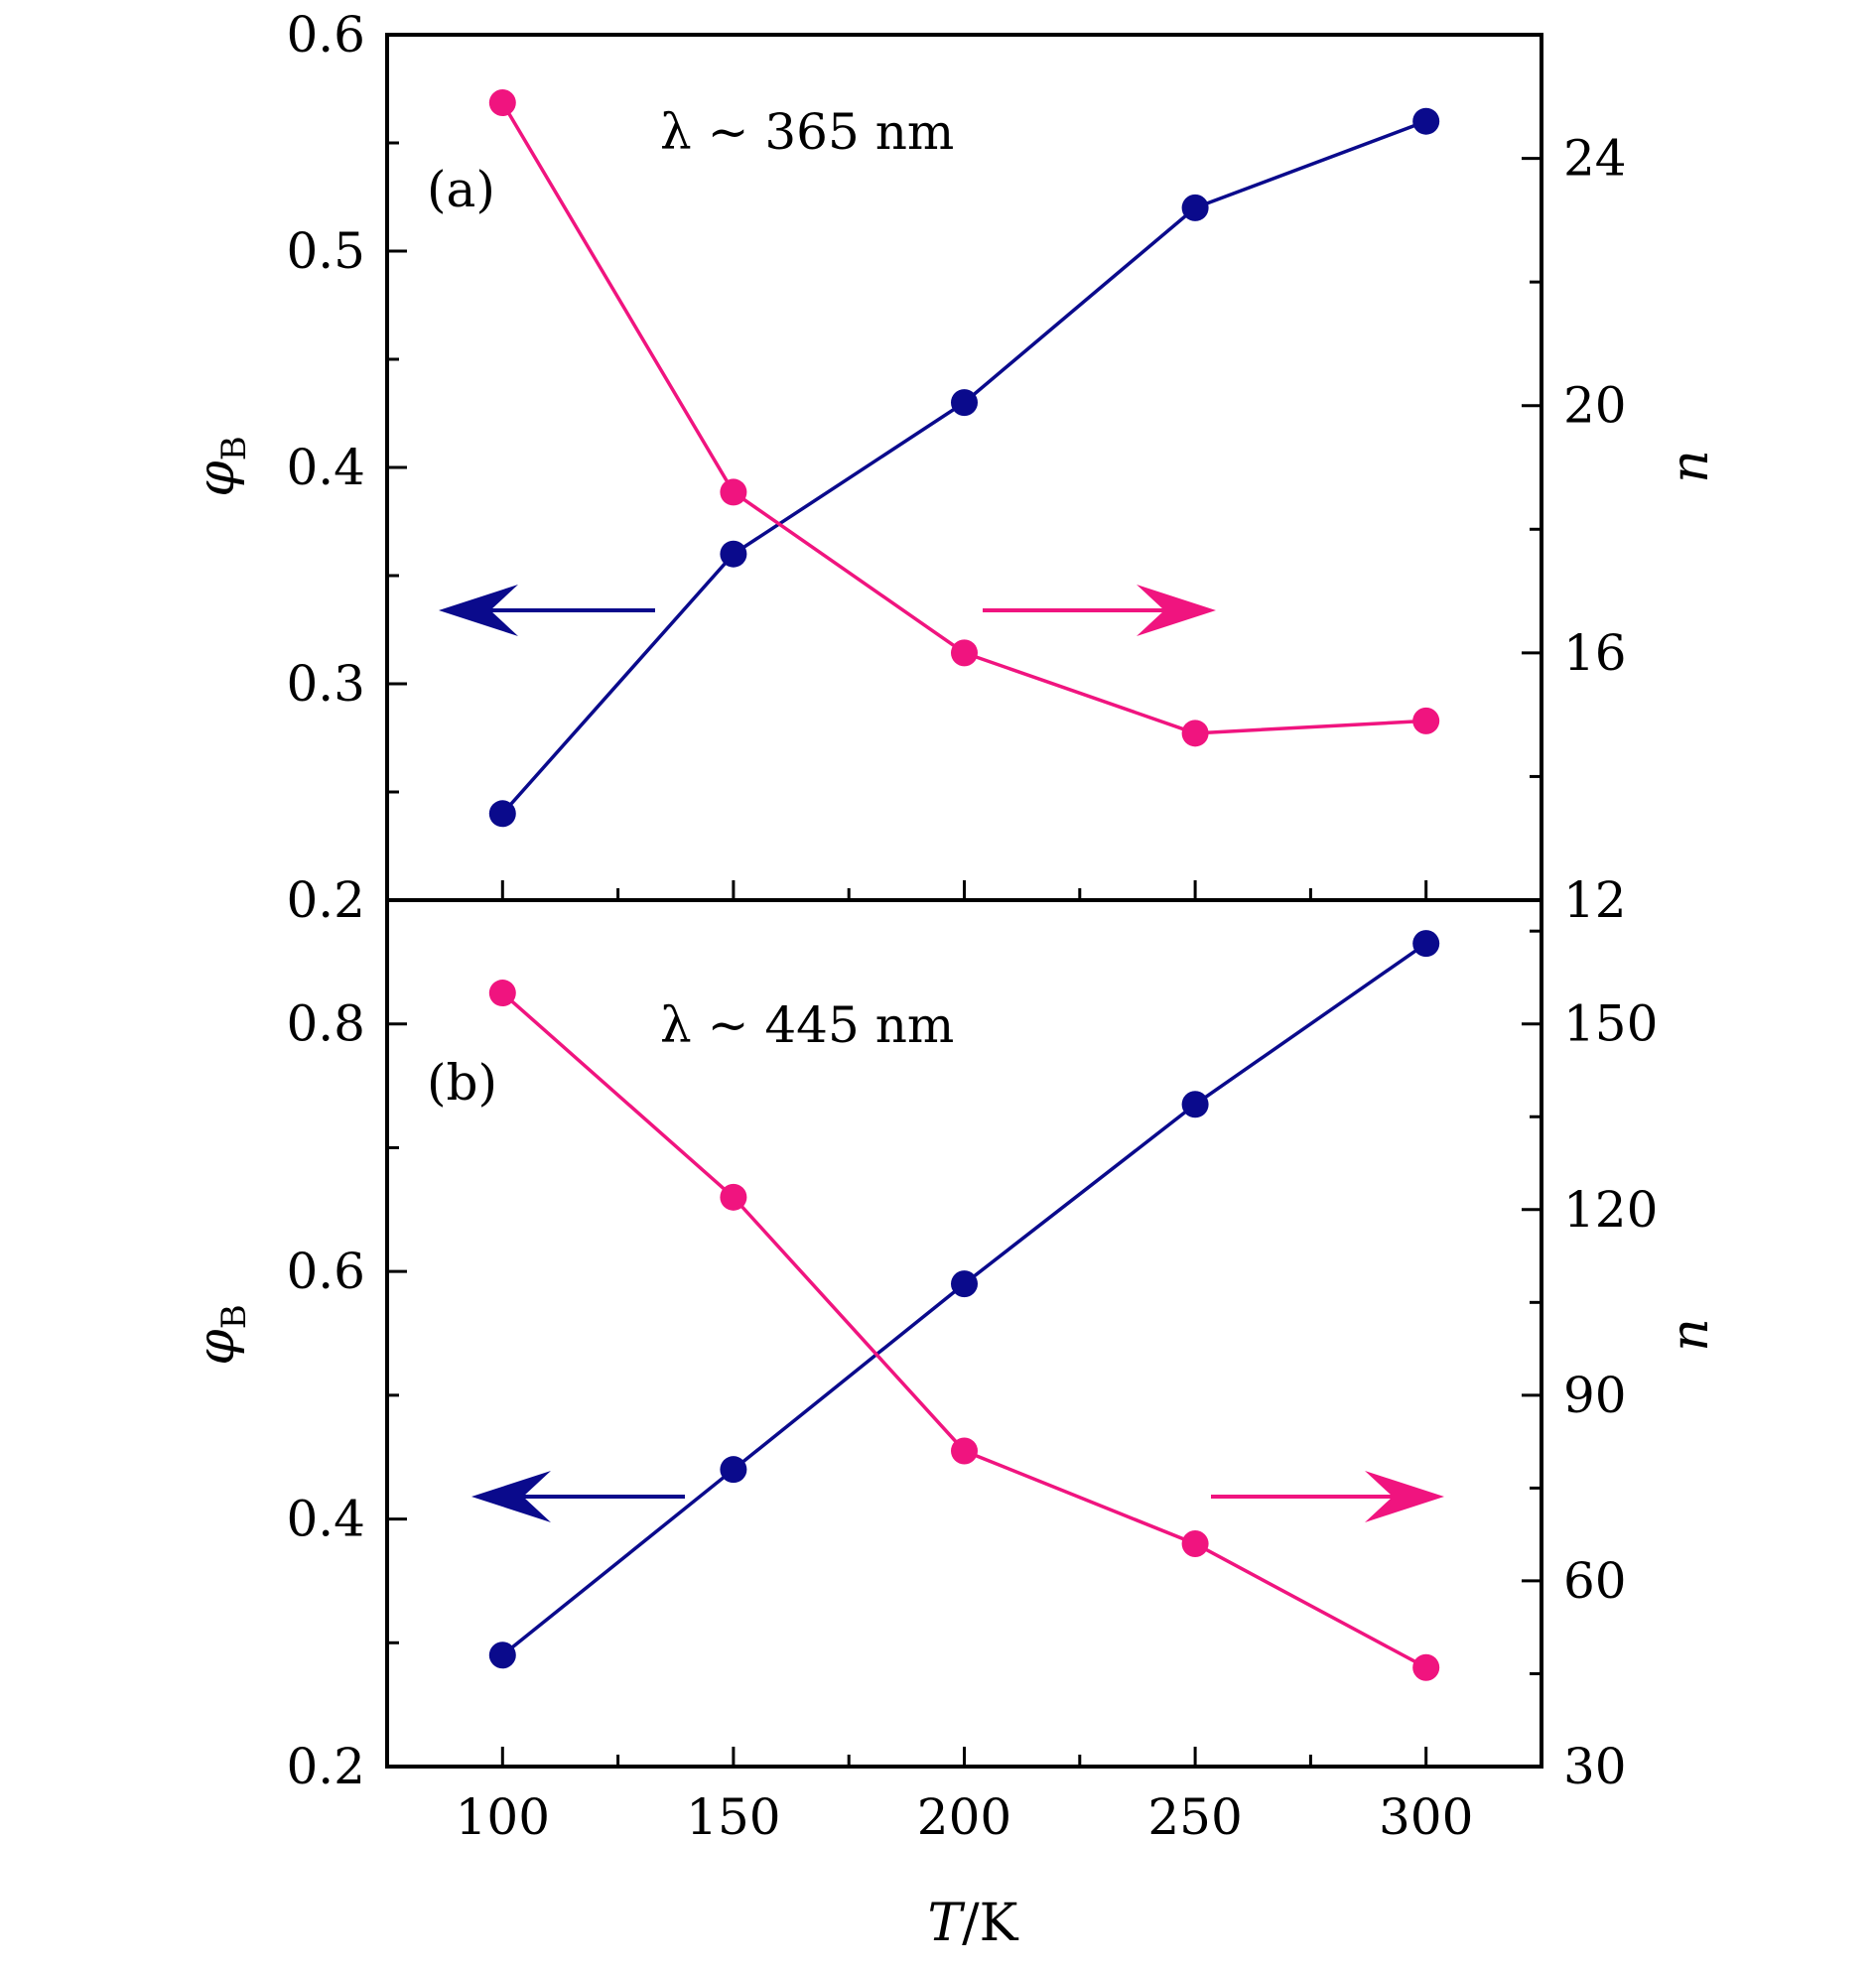  I want to click on panel-b-right-tick-label: 90, so click(1595, 1395).